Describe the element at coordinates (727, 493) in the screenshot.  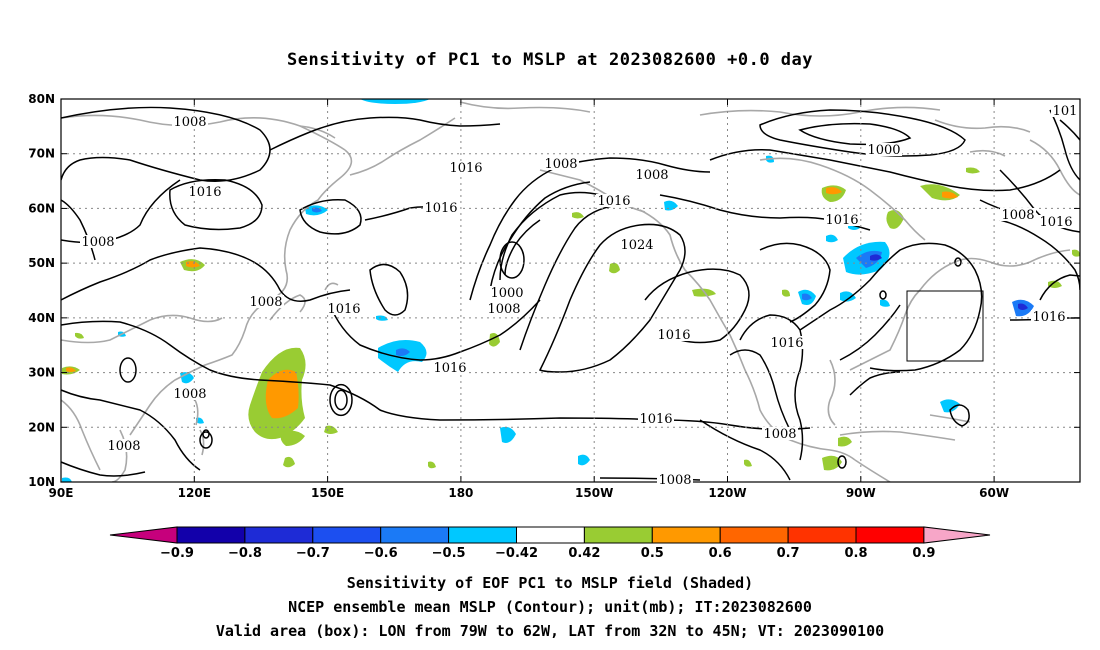
I see `lon-tick-label: 120W` at that location.